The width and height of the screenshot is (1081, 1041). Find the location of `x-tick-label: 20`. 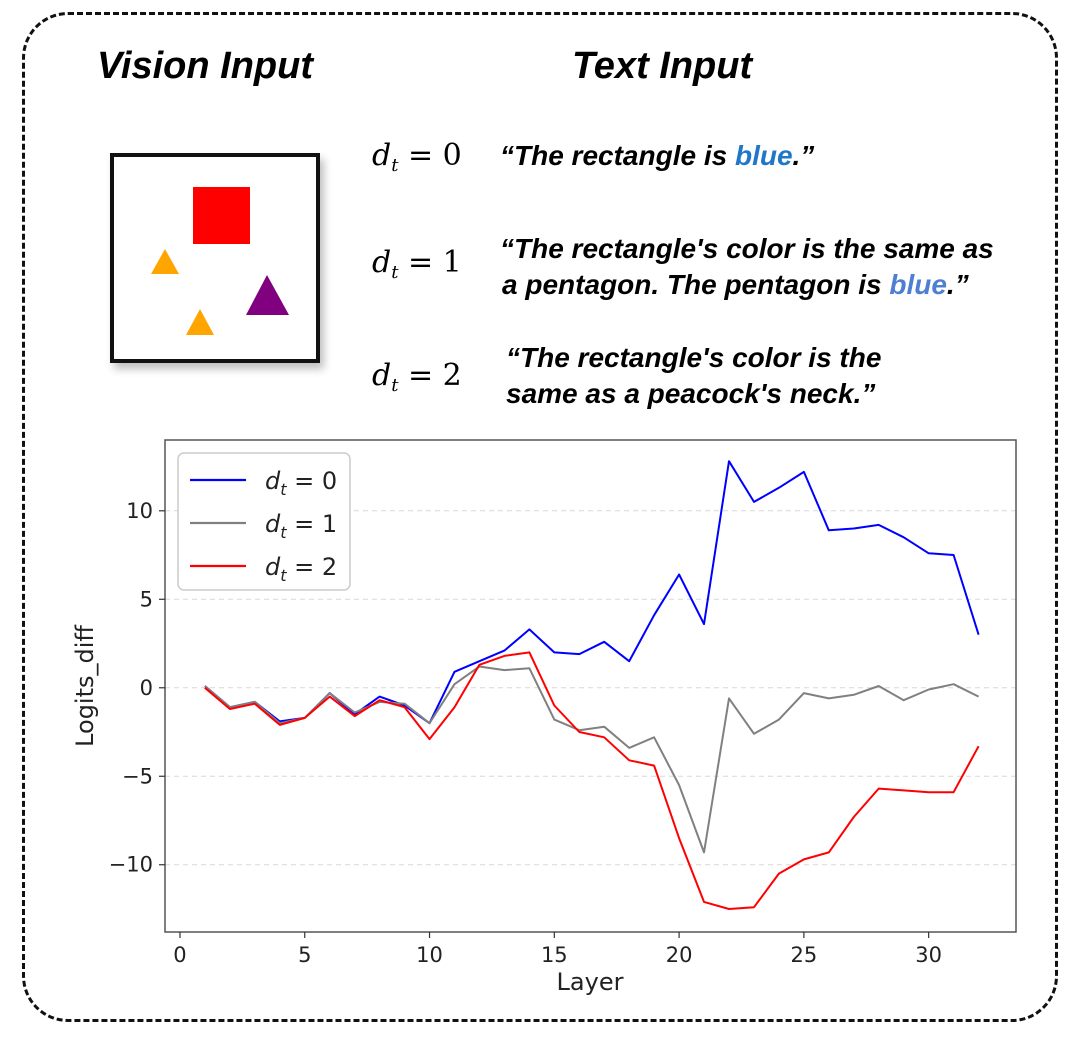

x-tick-label: 20 is located at coordinates (679, 955).